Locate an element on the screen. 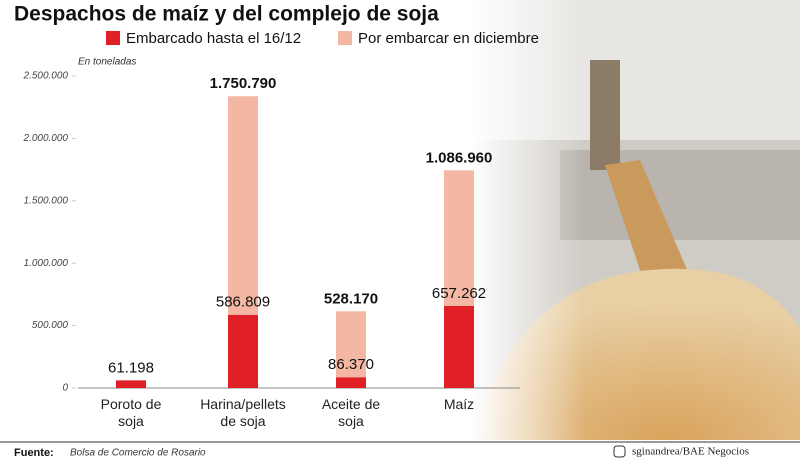 The height and width of the screenshot is (458, 800). value-label: 61.198 is located at coordinates (131, 367).